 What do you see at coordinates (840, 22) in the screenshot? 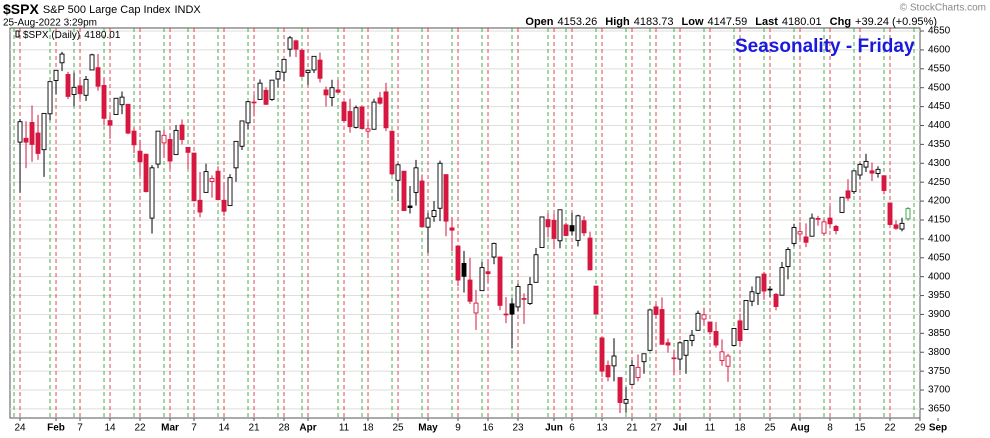
I see `quote-label: Chg` at bounding box center [840, 22].